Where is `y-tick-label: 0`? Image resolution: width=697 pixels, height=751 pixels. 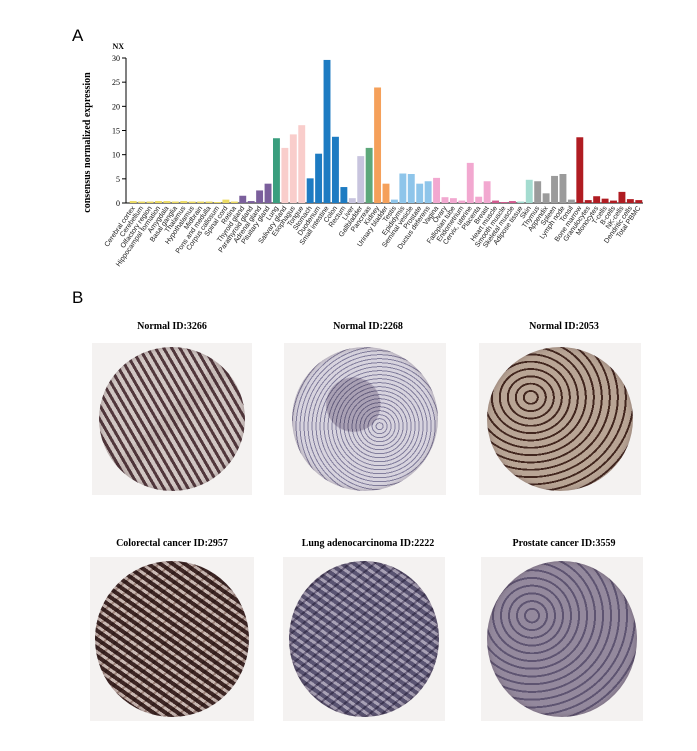
y-tick-label: 0 is located at coordinates (118, 203).